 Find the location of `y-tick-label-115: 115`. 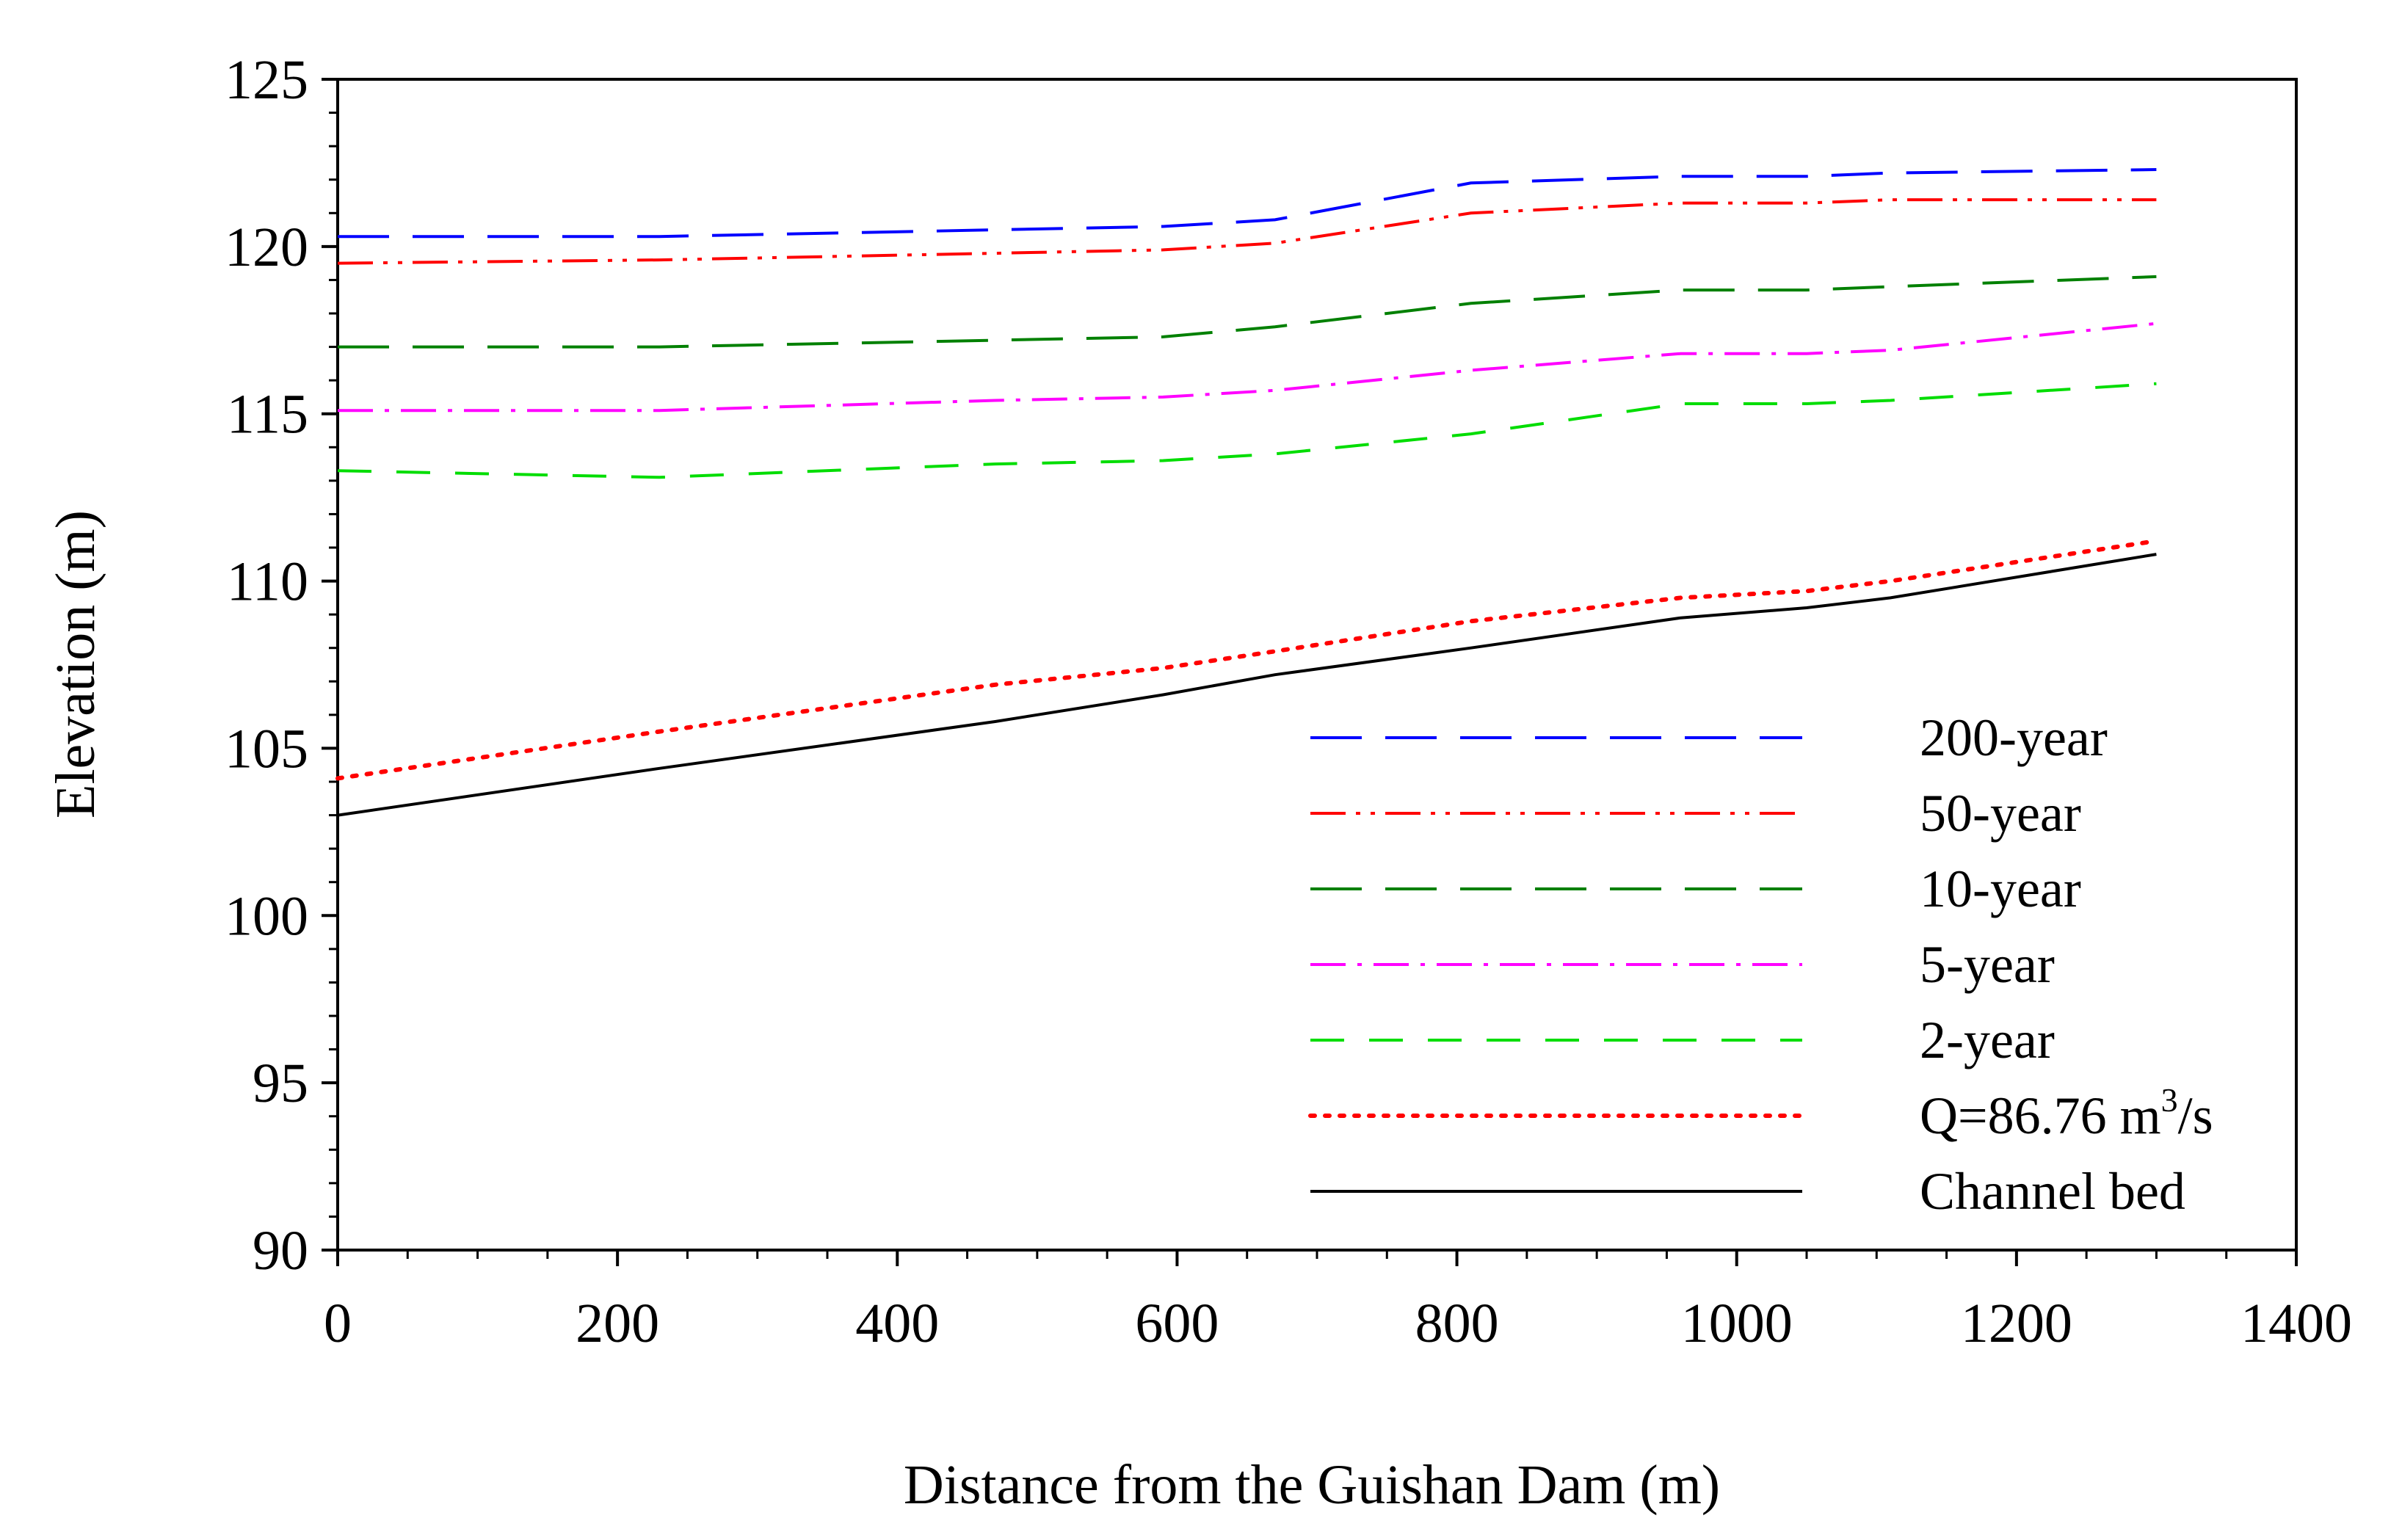

y-tick-label-115: 115 is located at coordinates (267, 415).